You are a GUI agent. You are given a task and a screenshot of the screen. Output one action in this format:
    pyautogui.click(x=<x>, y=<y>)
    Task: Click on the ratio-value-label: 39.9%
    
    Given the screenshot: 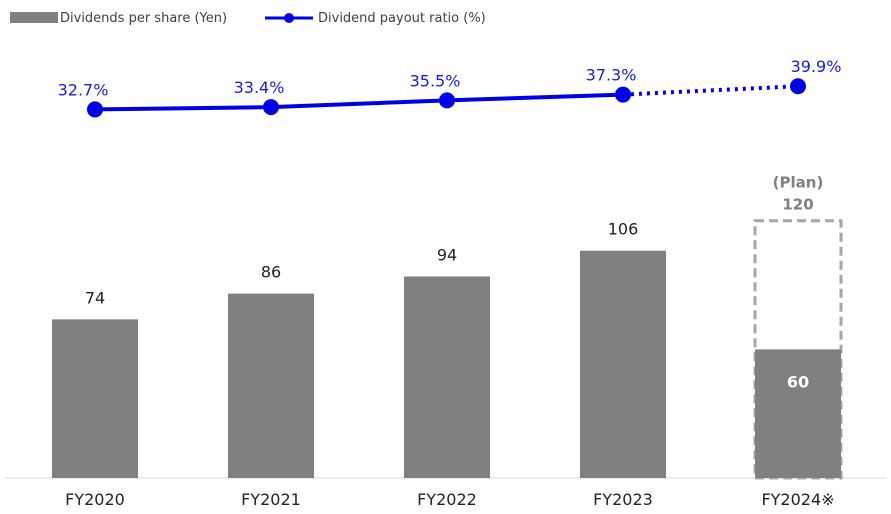 What is the action you would take?
    pyautogui.click(x=816, y=66)
    